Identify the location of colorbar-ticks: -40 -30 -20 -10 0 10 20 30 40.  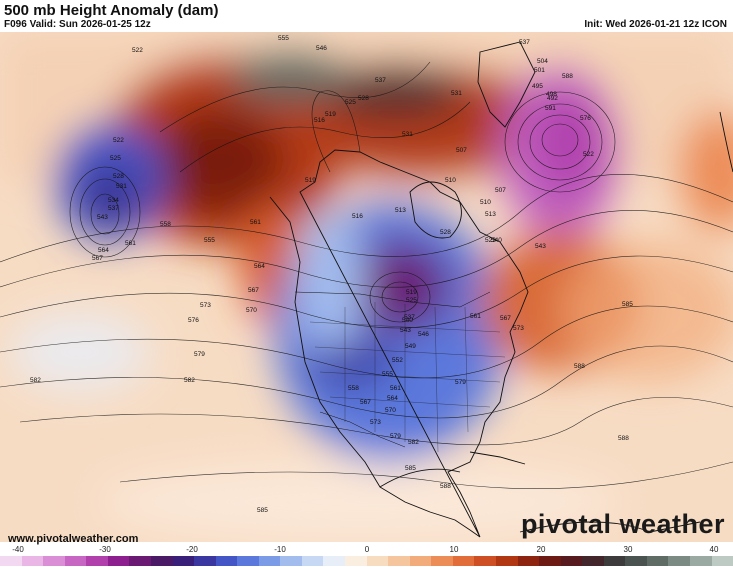
(366, 550).